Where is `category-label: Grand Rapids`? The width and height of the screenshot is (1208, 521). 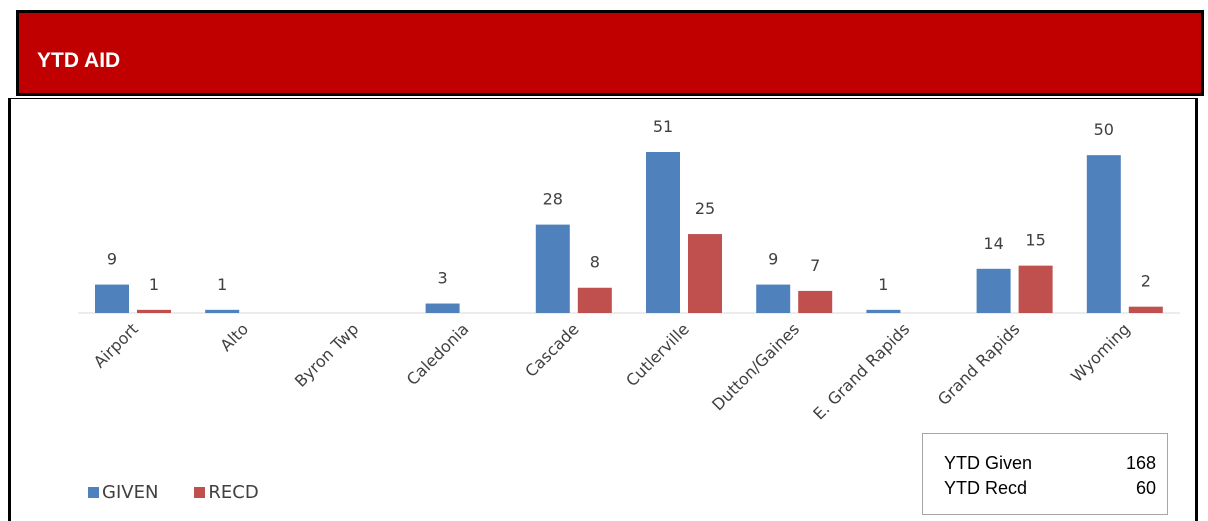
category-label: Grand Rapids is located at coordinates (979, 364).